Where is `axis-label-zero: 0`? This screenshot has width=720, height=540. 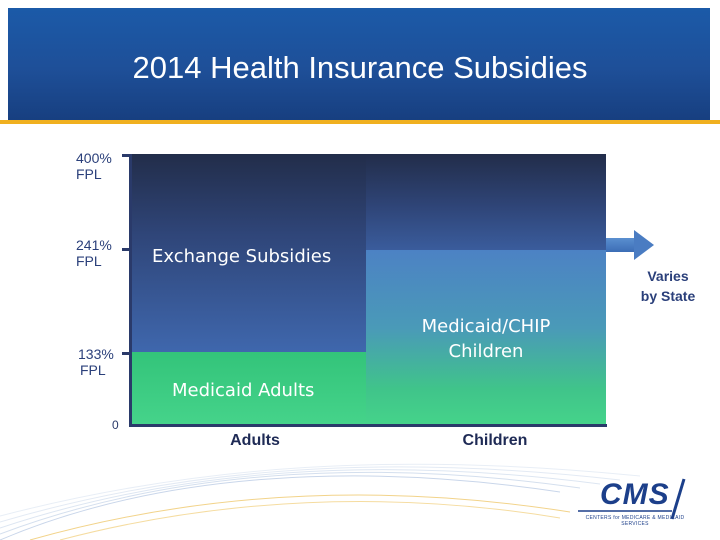
axis-label-zero: 0 is located at coordinates (115, 425).